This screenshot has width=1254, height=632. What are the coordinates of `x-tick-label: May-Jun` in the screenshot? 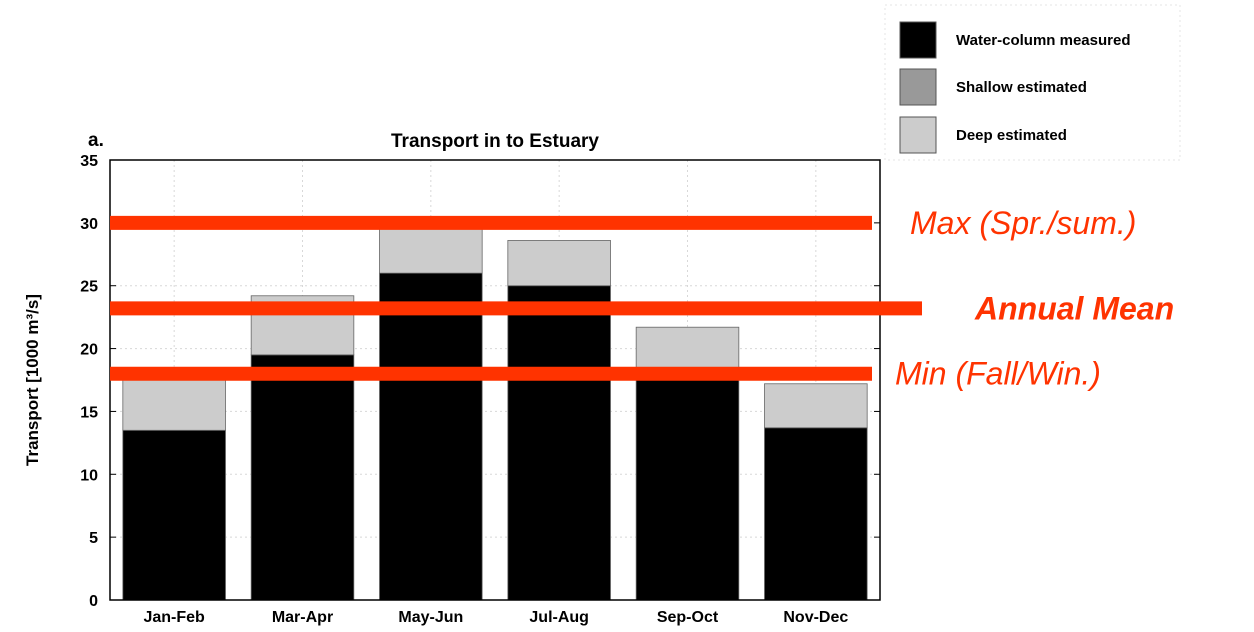 It's located at (430, 617).